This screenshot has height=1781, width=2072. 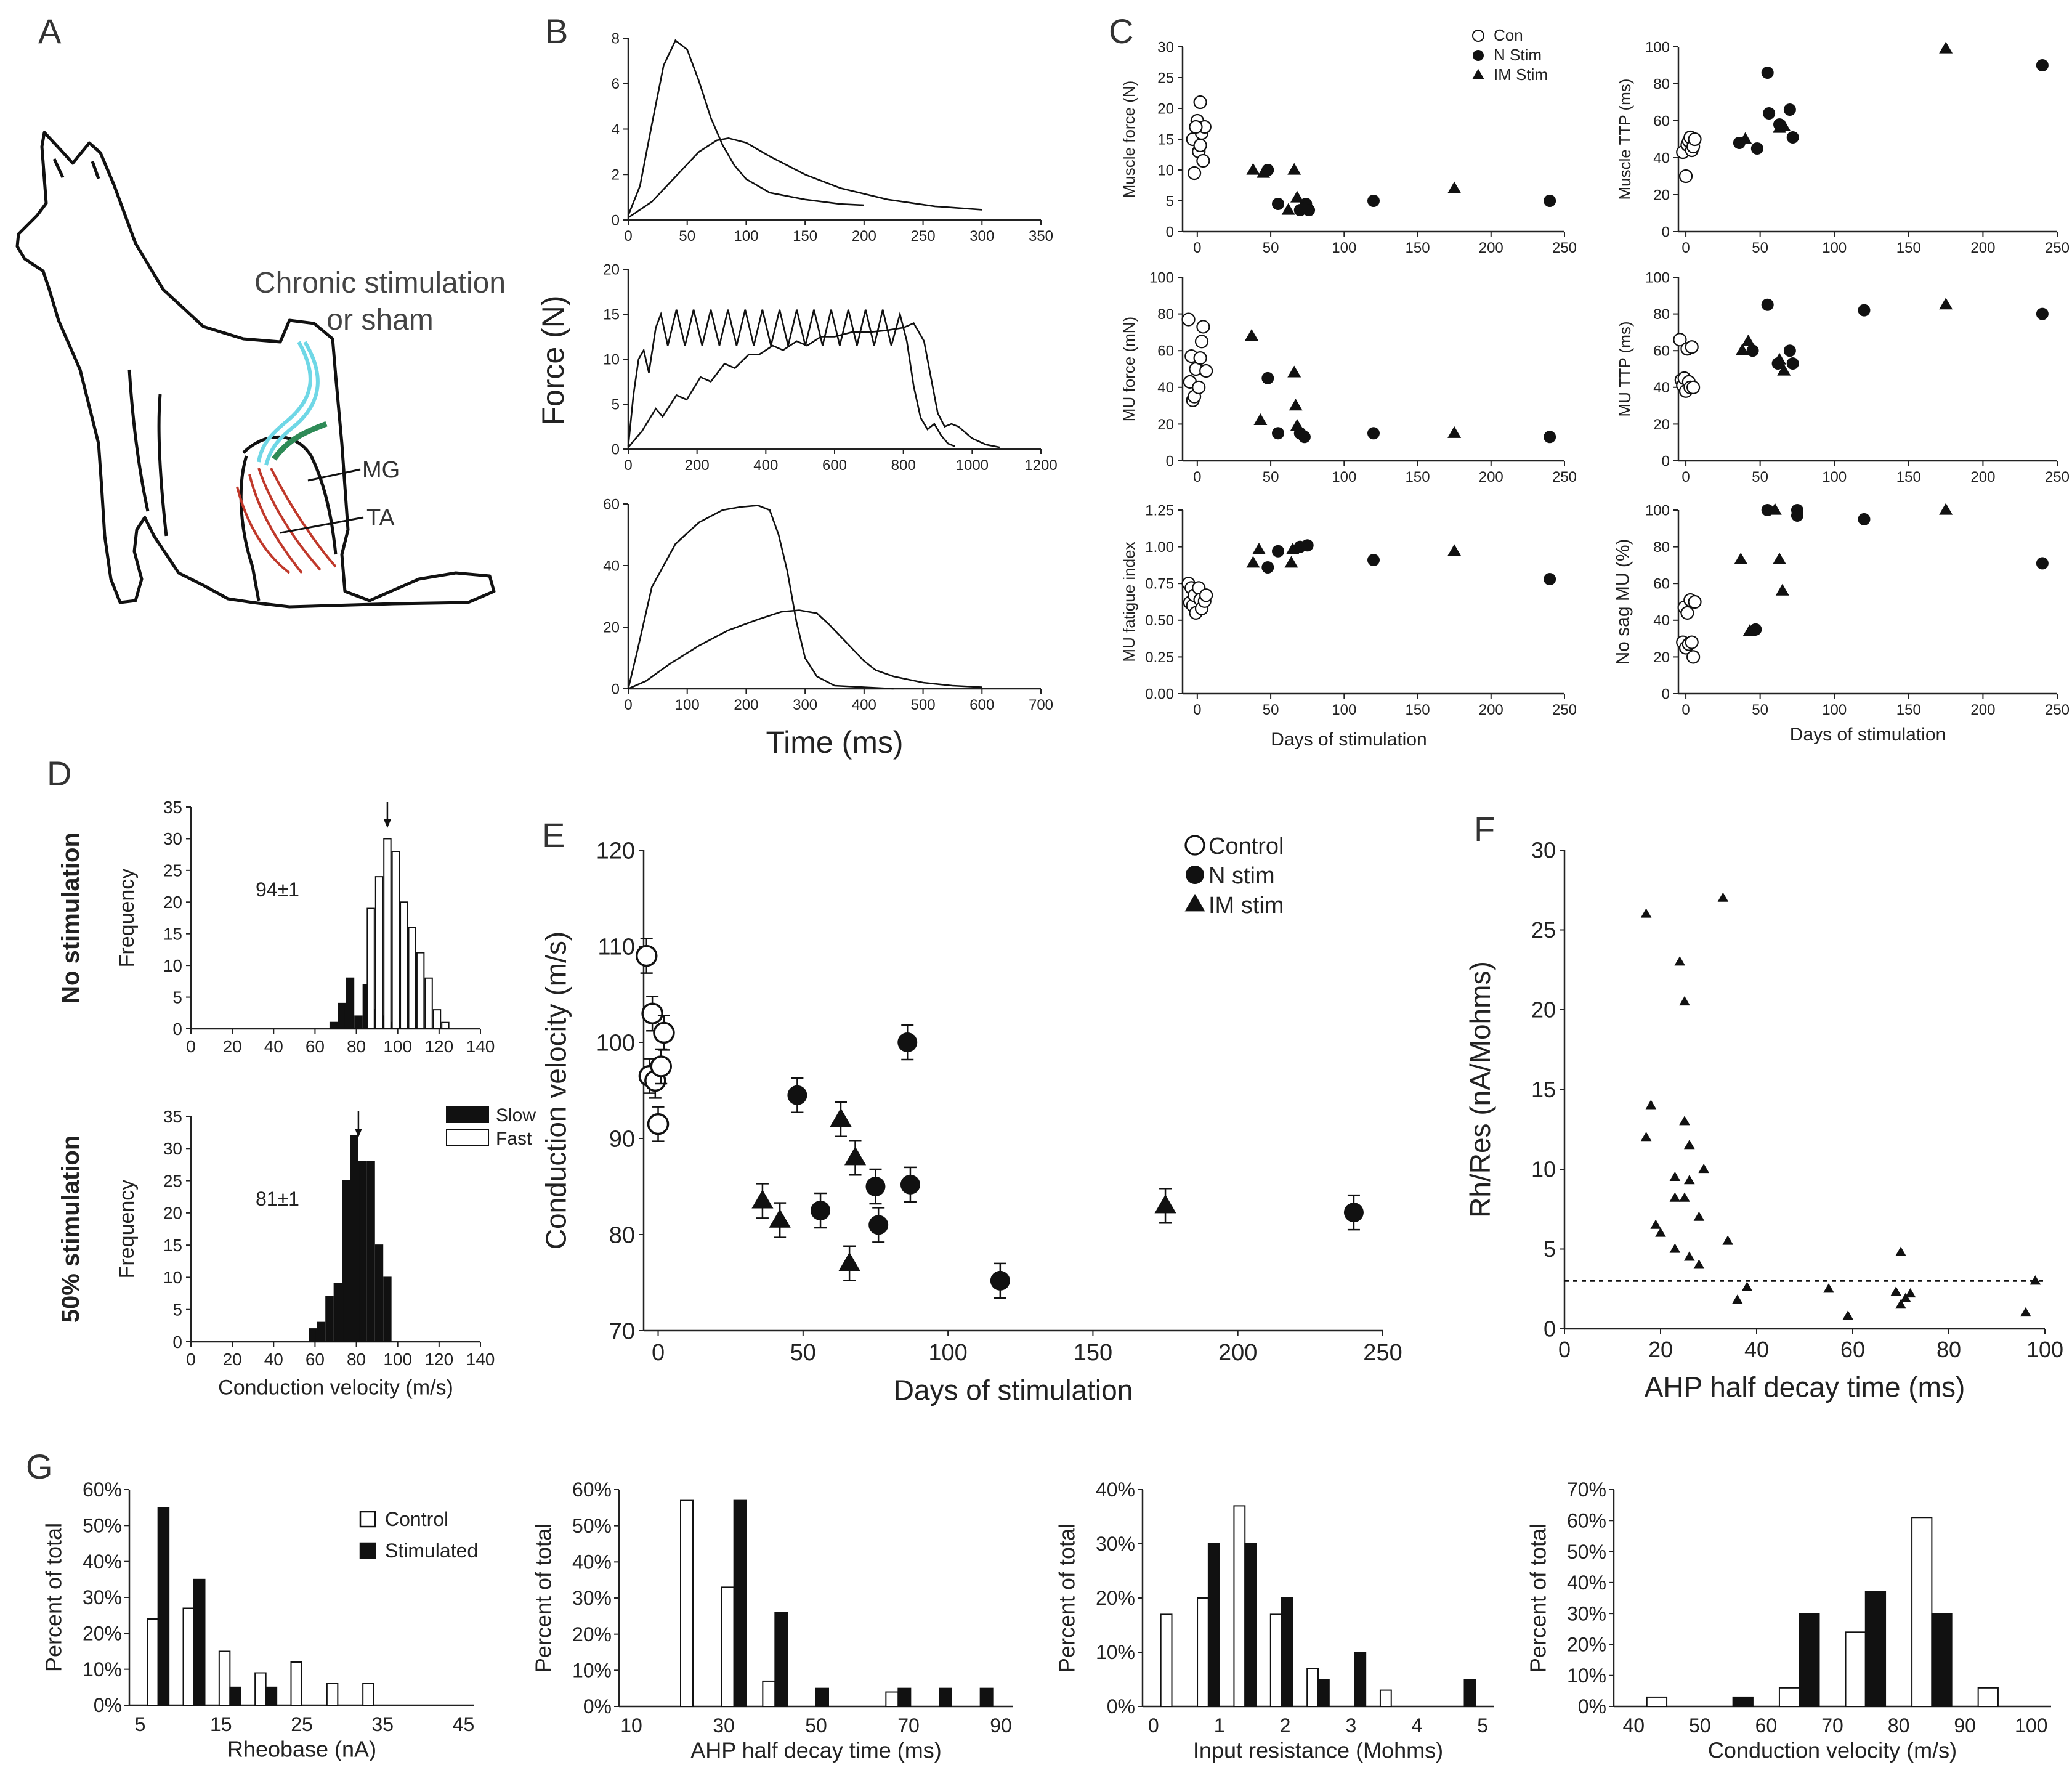 I want to click on x-tick-label: 10, so click(x=631, y=1726).